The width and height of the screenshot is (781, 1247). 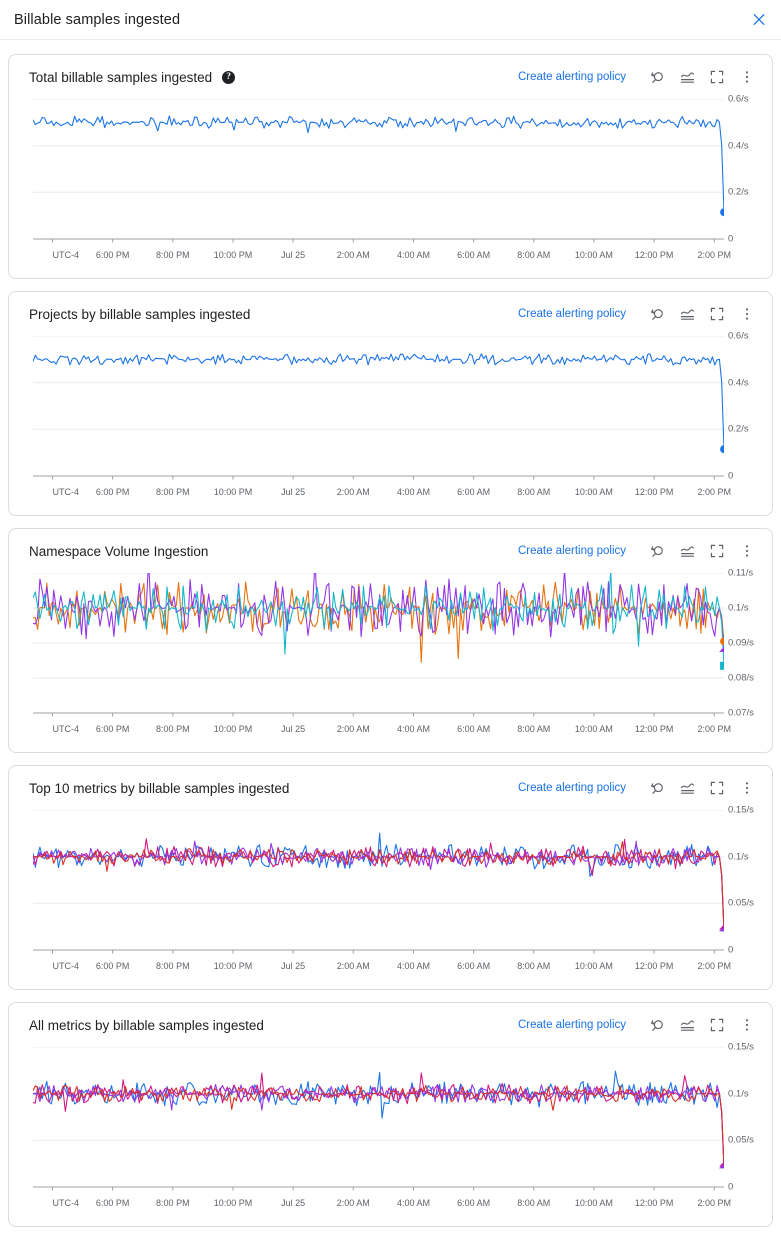 I want to click on close-icon, so click(x=759, y=20).